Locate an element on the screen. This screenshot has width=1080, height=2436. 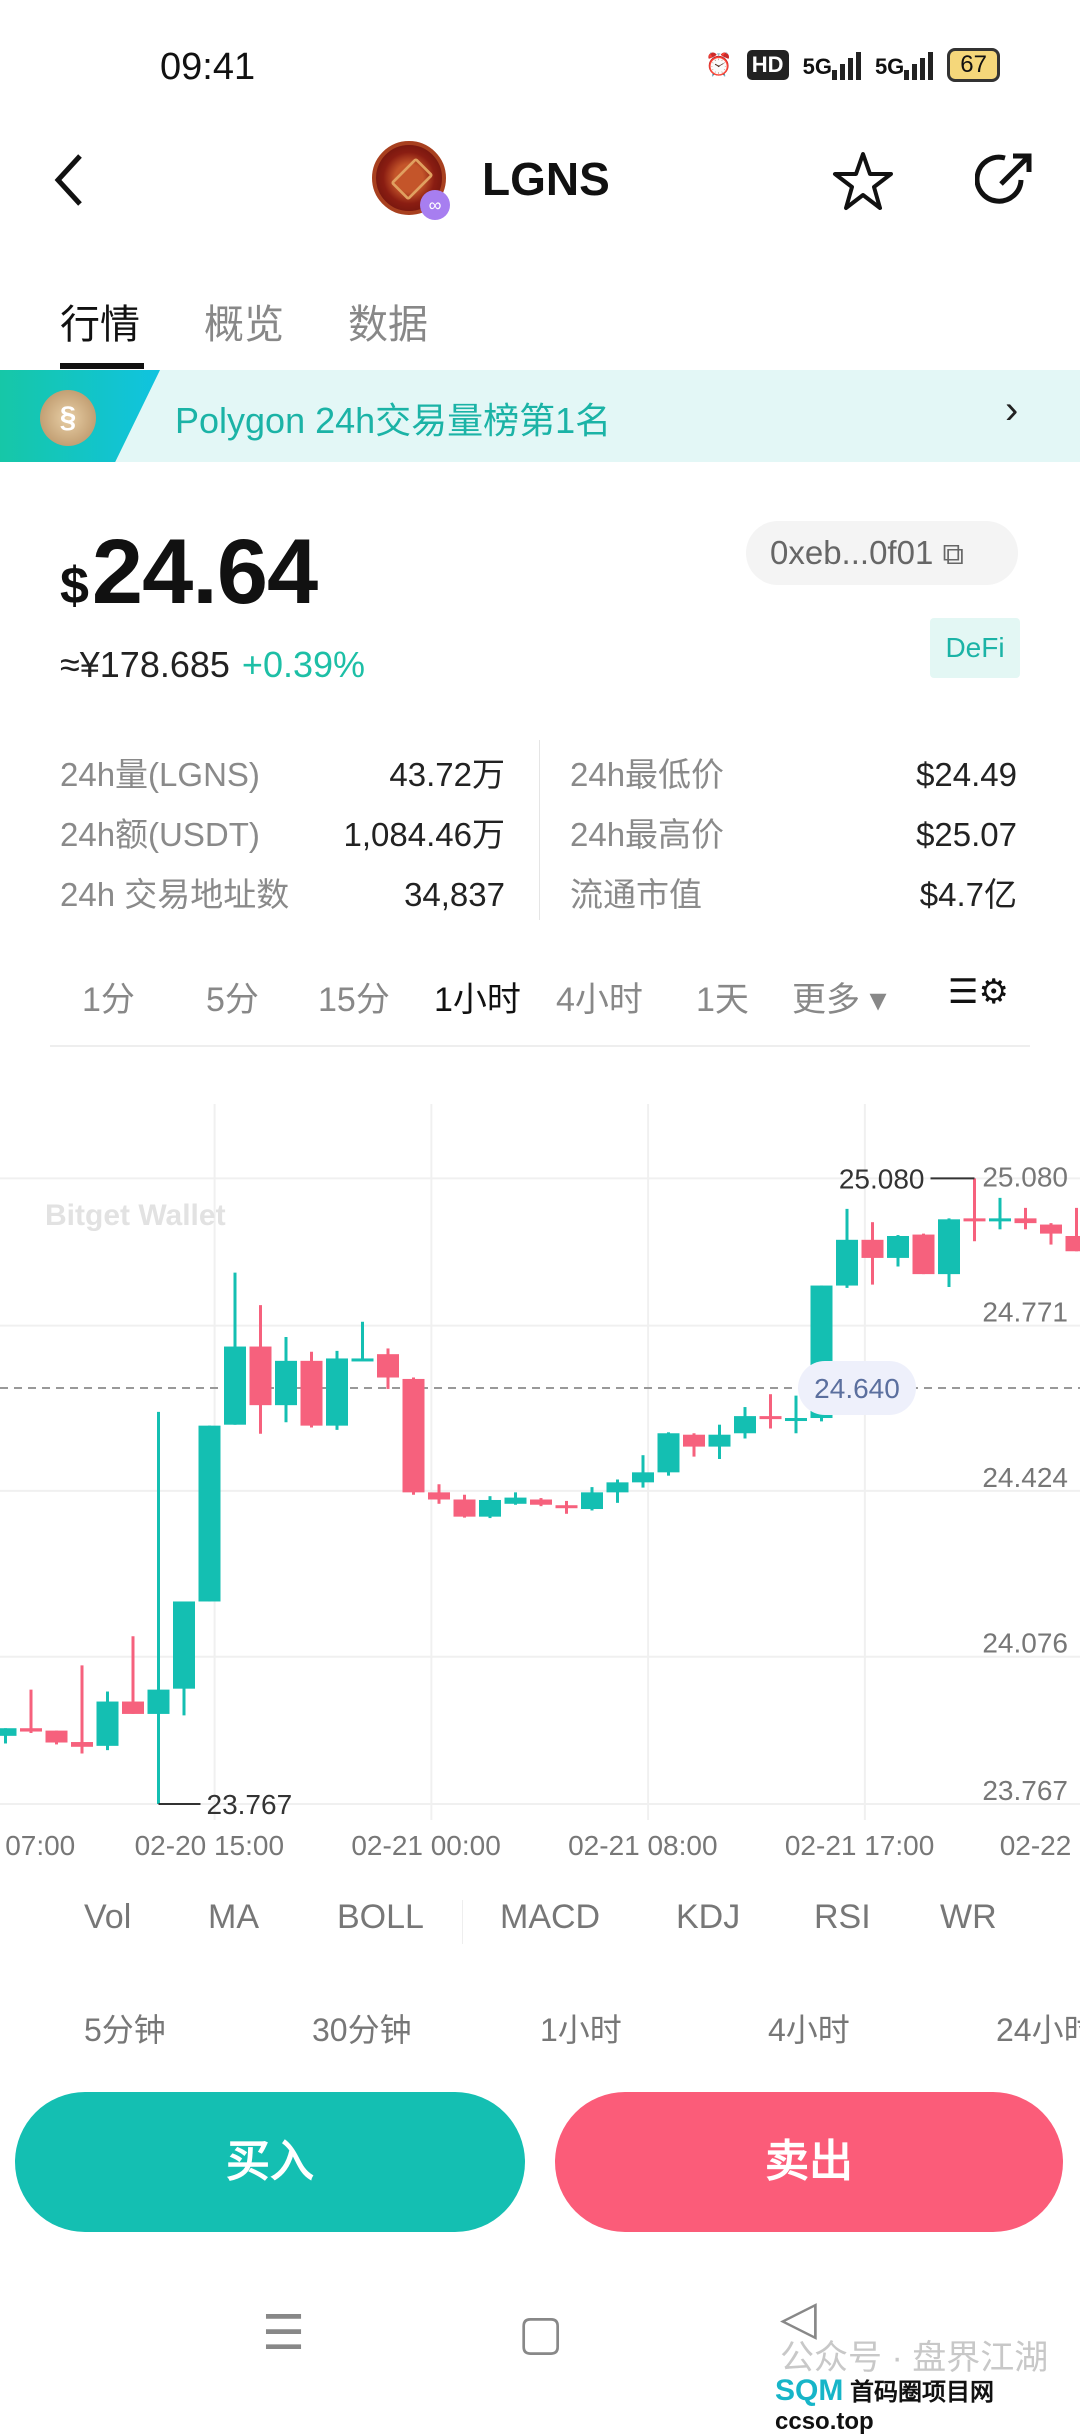
x-tick-label: 02-20 15:00 is located at coordinates (209, 1846).